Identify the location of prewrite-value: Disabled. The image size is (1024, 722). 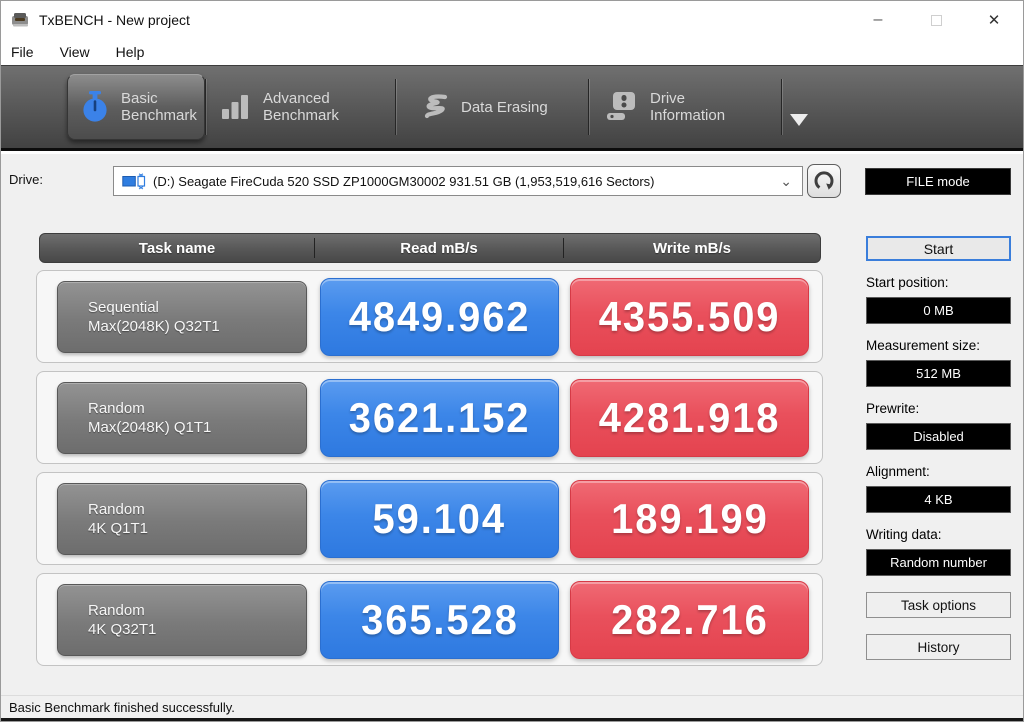
(938, 436).